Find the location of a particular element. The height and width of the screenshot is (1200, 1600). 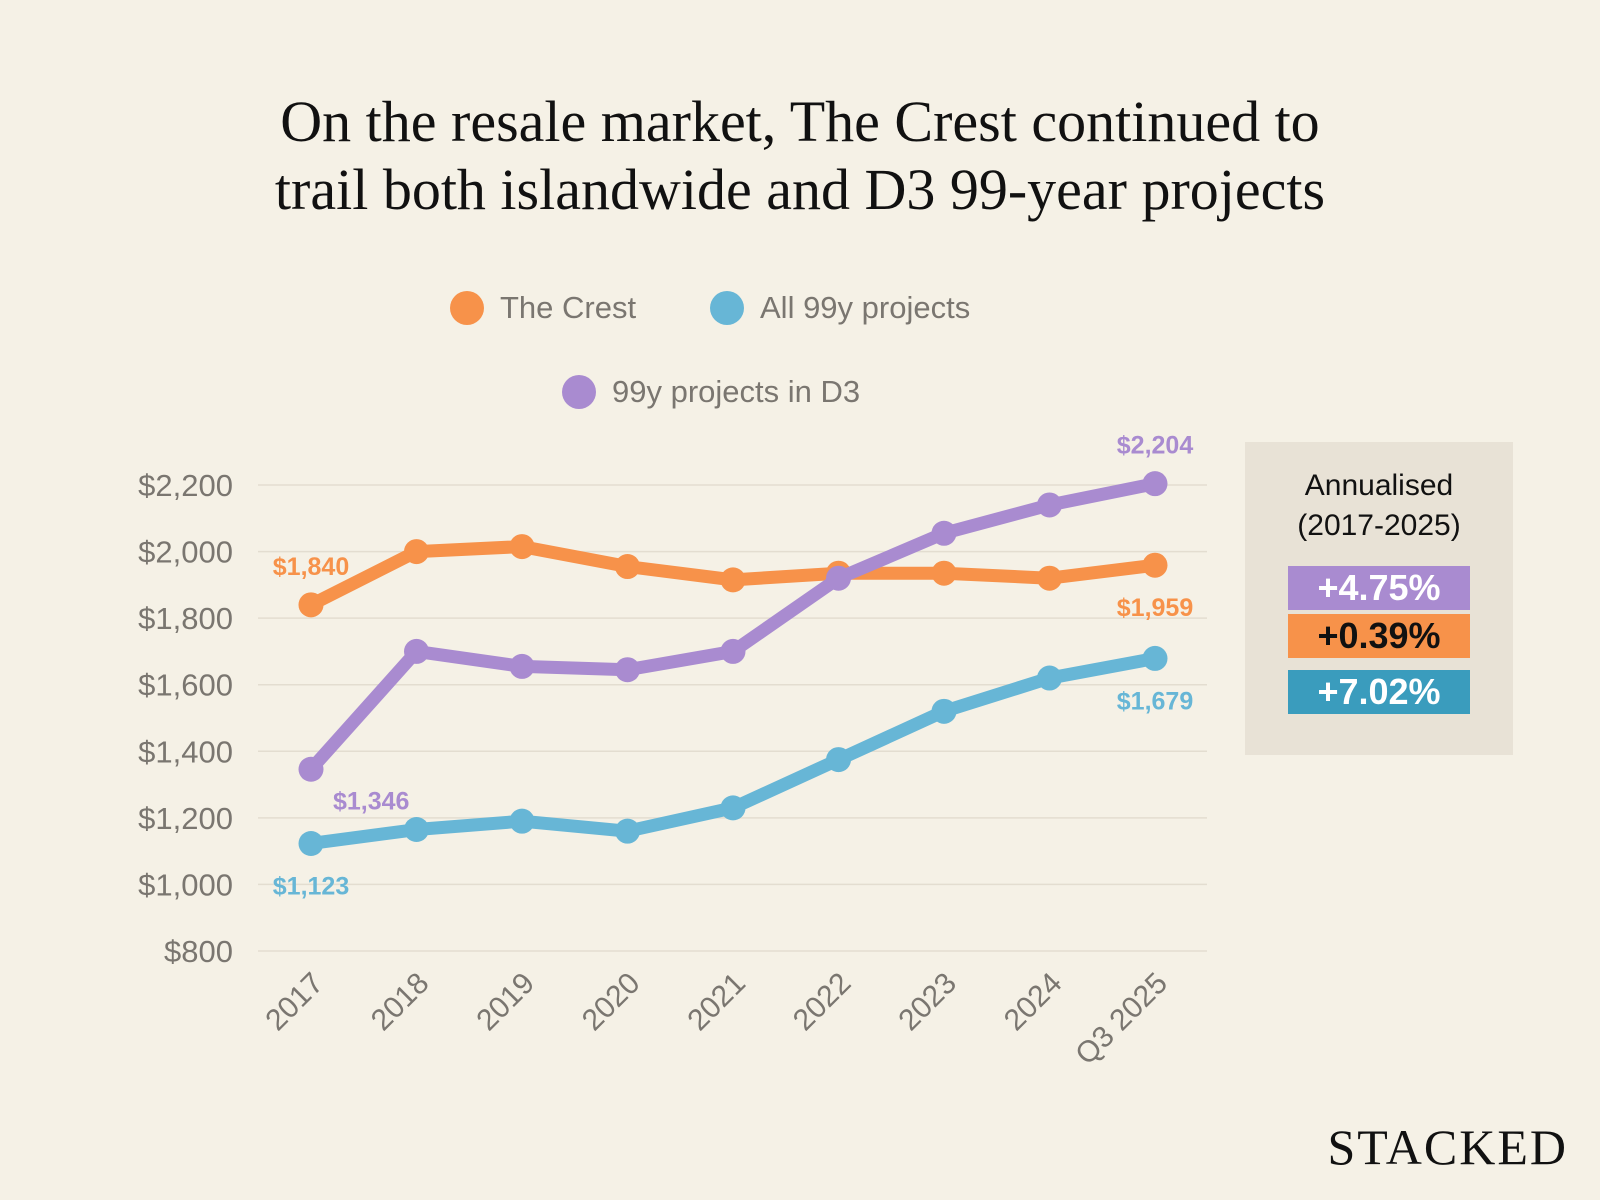

legend-item-all-99y: All 99y projects is located at coordinates (840, 308).